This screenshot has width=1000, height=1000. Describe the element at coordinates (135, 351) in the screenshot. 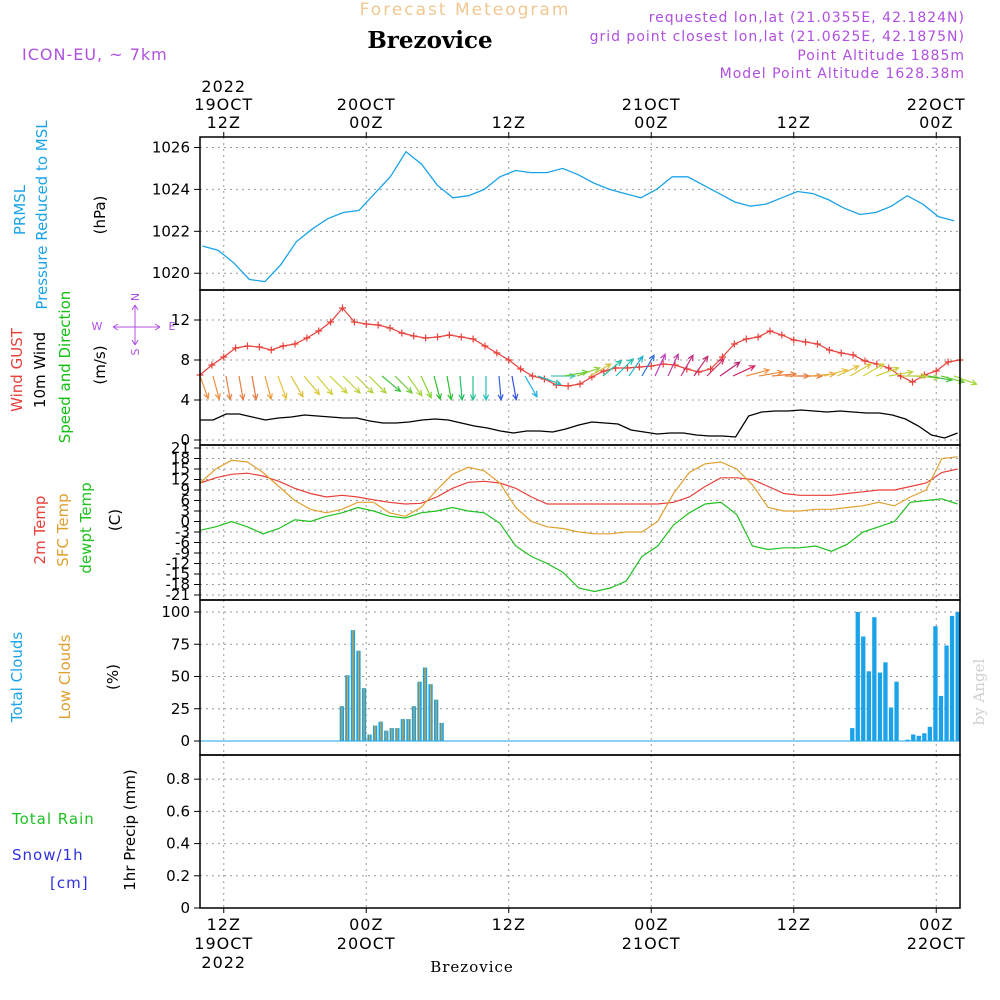

I see `compass-south: S` at that location.